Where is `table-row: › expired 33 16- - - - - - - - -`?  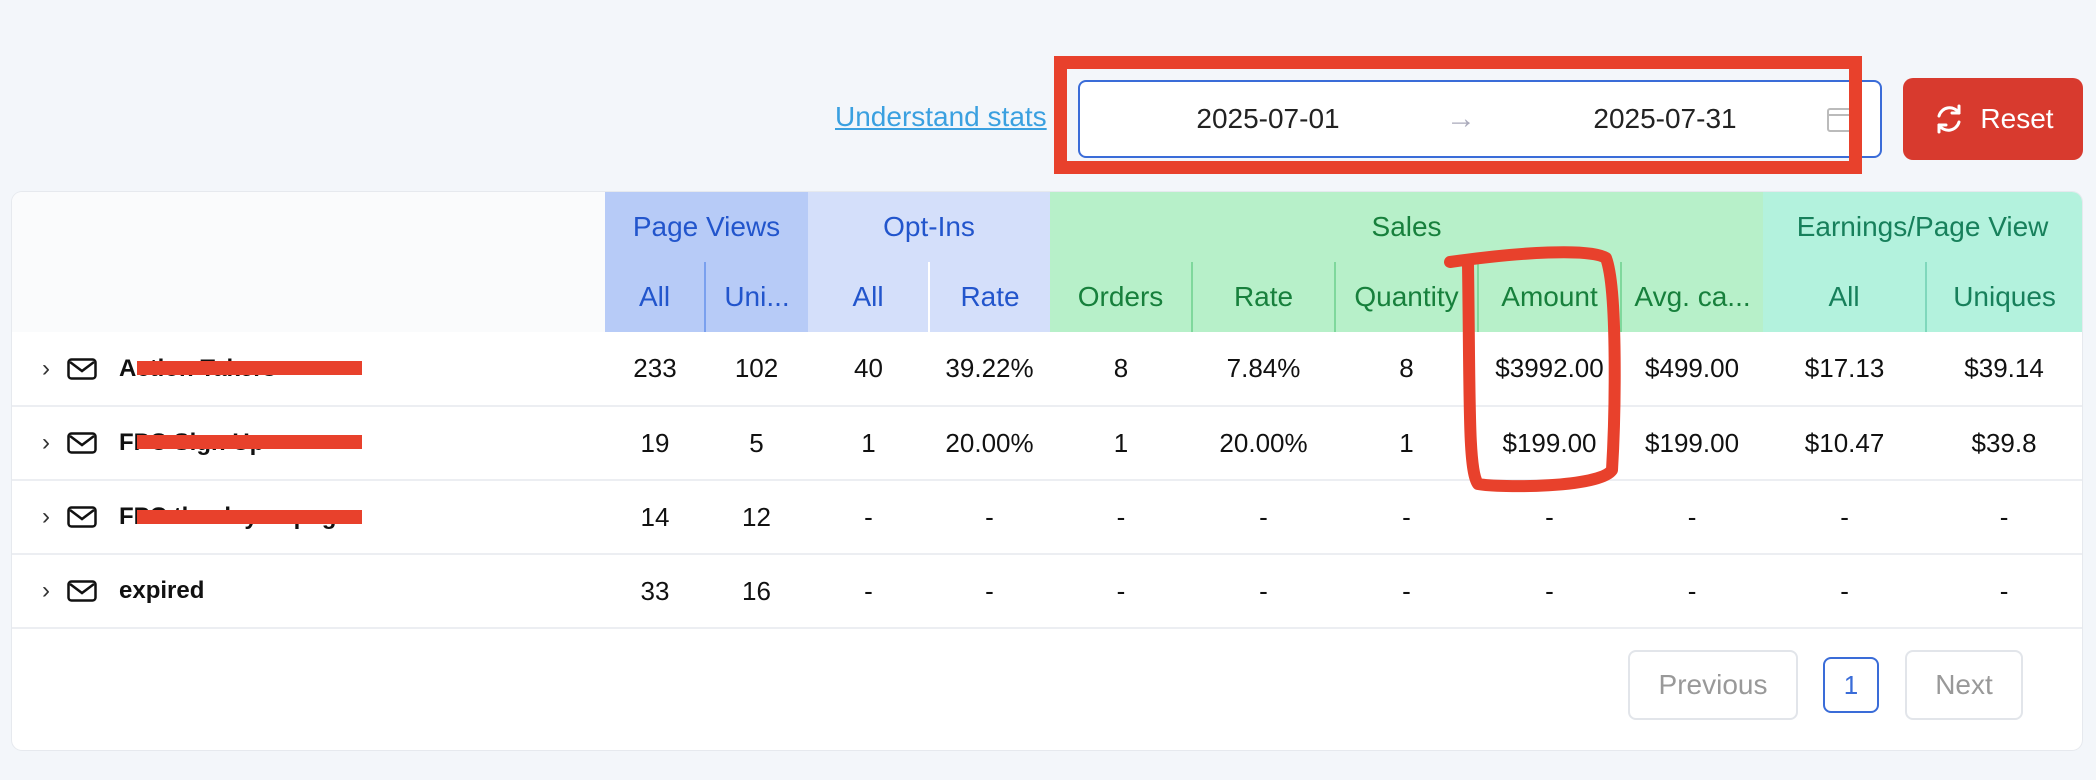
table-row: › expired 33 16- - - - - - - - - is located at coordinates (1047, 591).